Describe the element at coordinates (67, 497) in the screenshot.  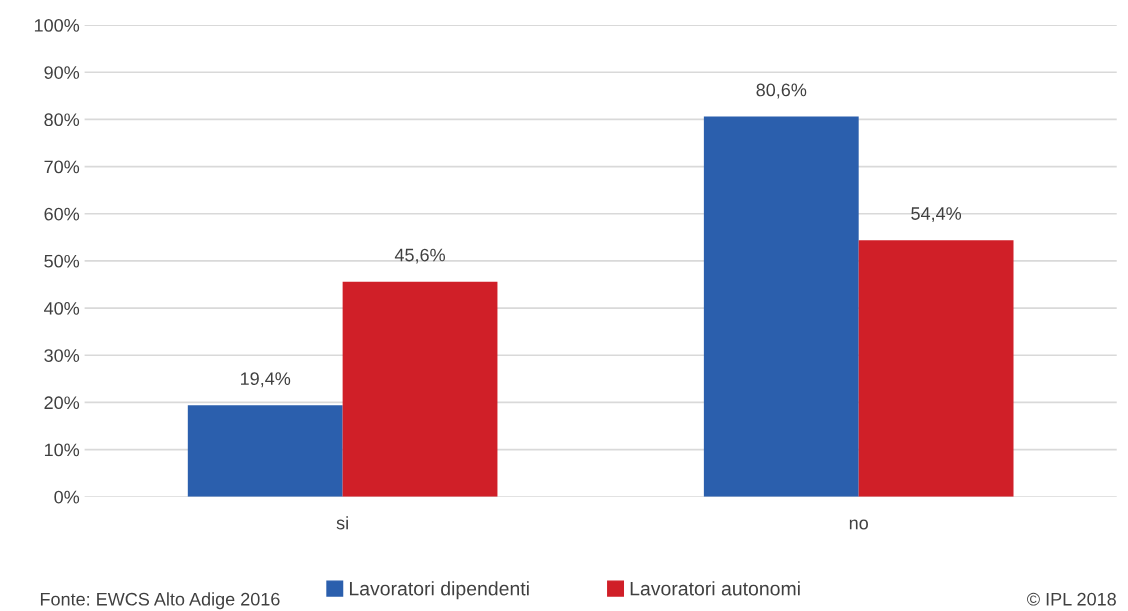
I see `y-tick-label: 0%` at that location.